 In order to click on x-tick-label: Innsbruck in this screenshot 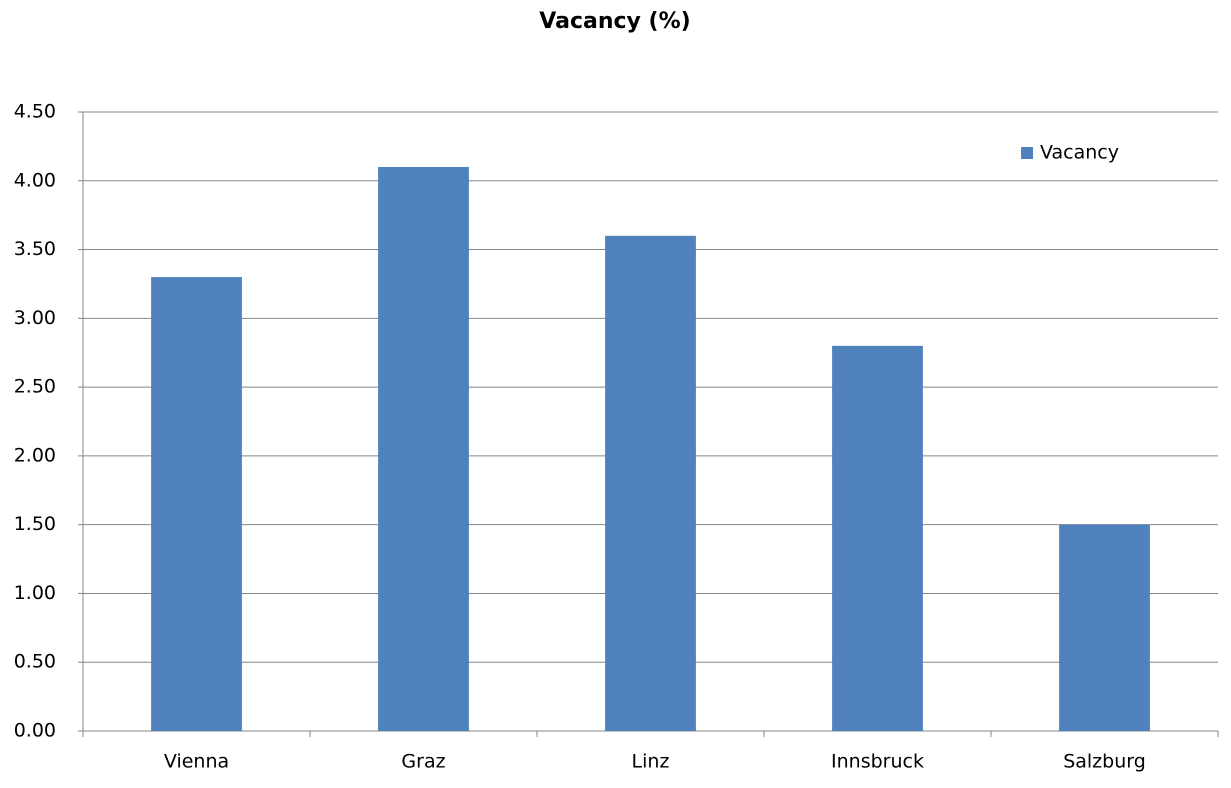, I will do `click(877, 762)`.